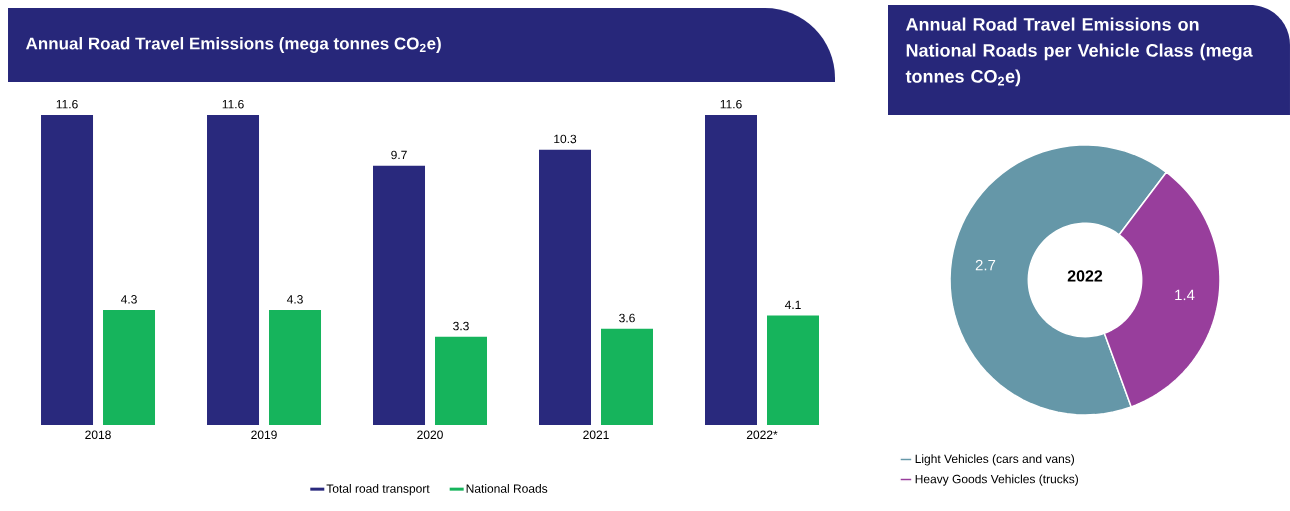  What do you see at coordinates (1079, 52) in the screenshot?
I see `chart-title: Annual Road Travel Emissions on National Roads per Vehicle Class (mega tonnes CO$_{2}$e)` at bounding box center [1079, 52].